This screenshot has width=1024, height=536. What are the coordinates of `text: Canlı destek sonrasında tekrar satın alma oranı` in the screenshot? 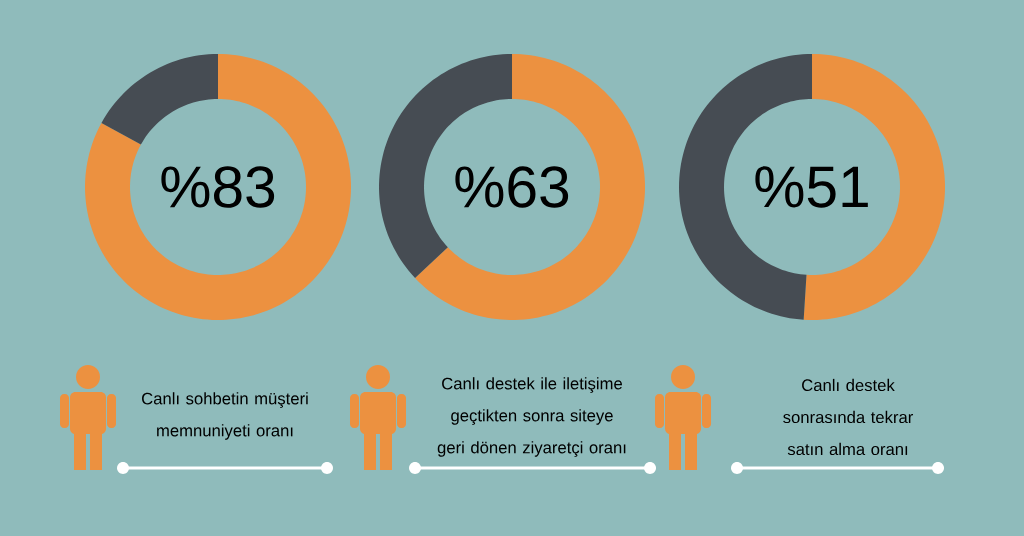 It's located at (848, 417).